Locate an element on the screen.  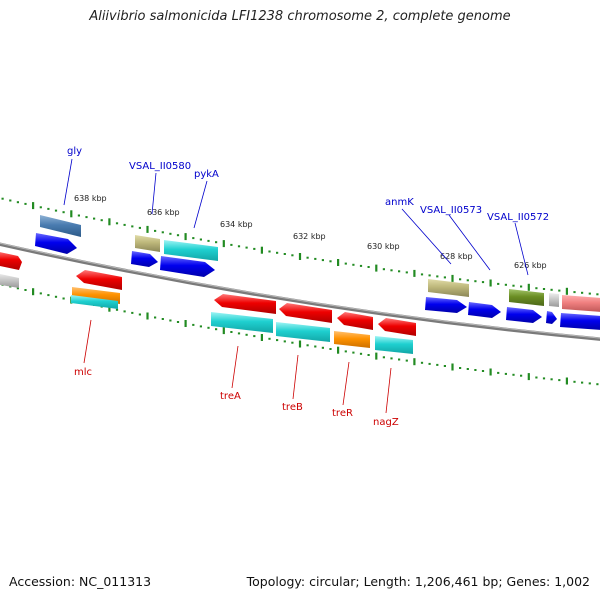
leader-line-trer is located at coordinates (346, 383).